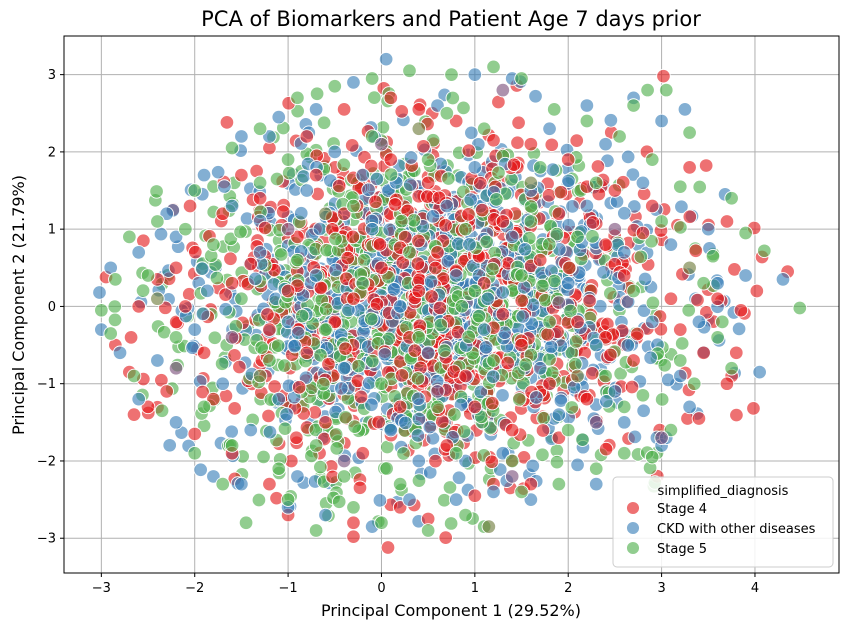  I want to click on legend-marker, so click(633, 528).